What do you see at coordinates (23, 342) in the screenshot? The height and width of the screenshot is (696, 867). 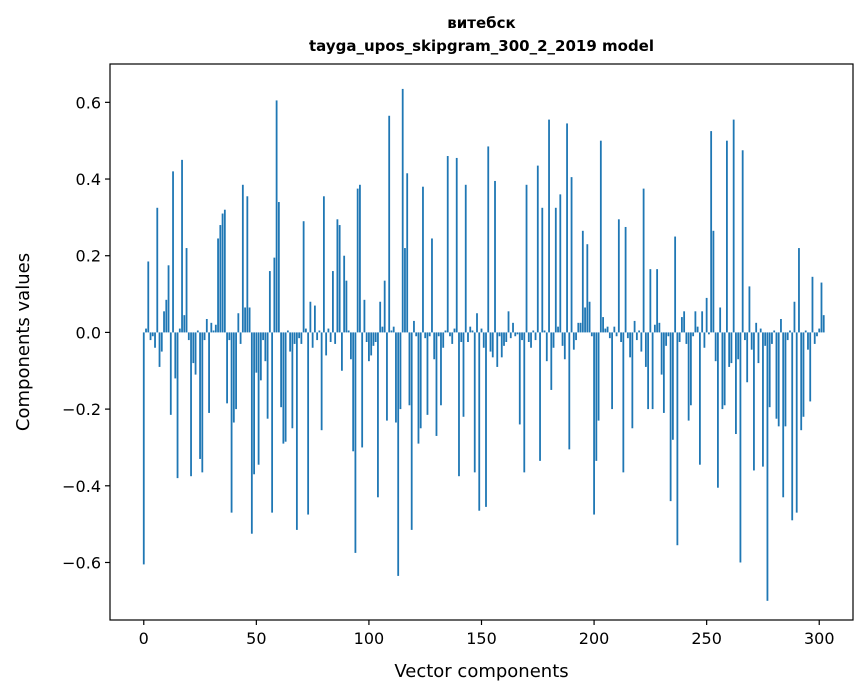 I see `y-axis-label: Components values` at bounding box center [23, 342].